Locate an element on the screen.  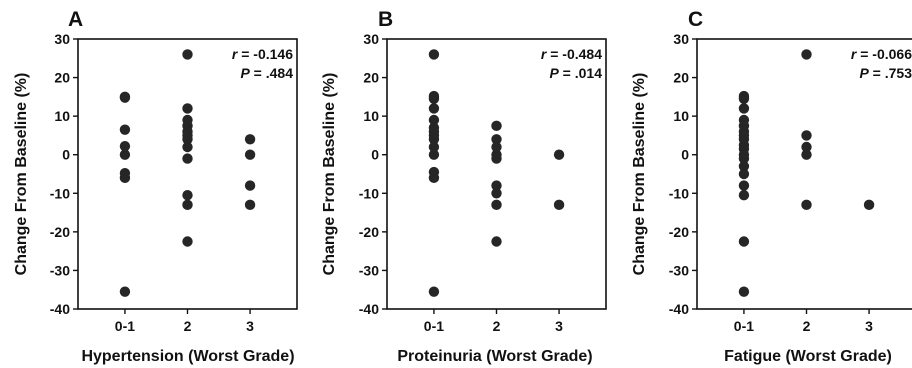
p-value-annotation: P = .753 is located at coordinates (885, 73).